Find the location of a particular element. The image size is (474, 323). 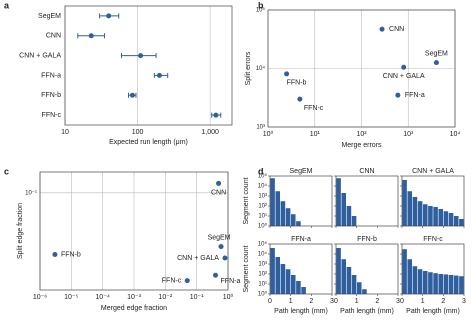

panel-label: c is located at coordinates (6, 171).